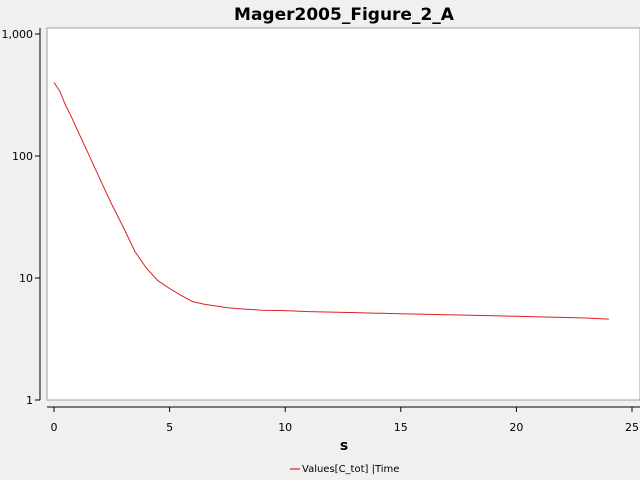  What do you see at coordinates (169, 427) in the screenshot?
I see `x-tick-label: 5` at bounding box center [169, 427].